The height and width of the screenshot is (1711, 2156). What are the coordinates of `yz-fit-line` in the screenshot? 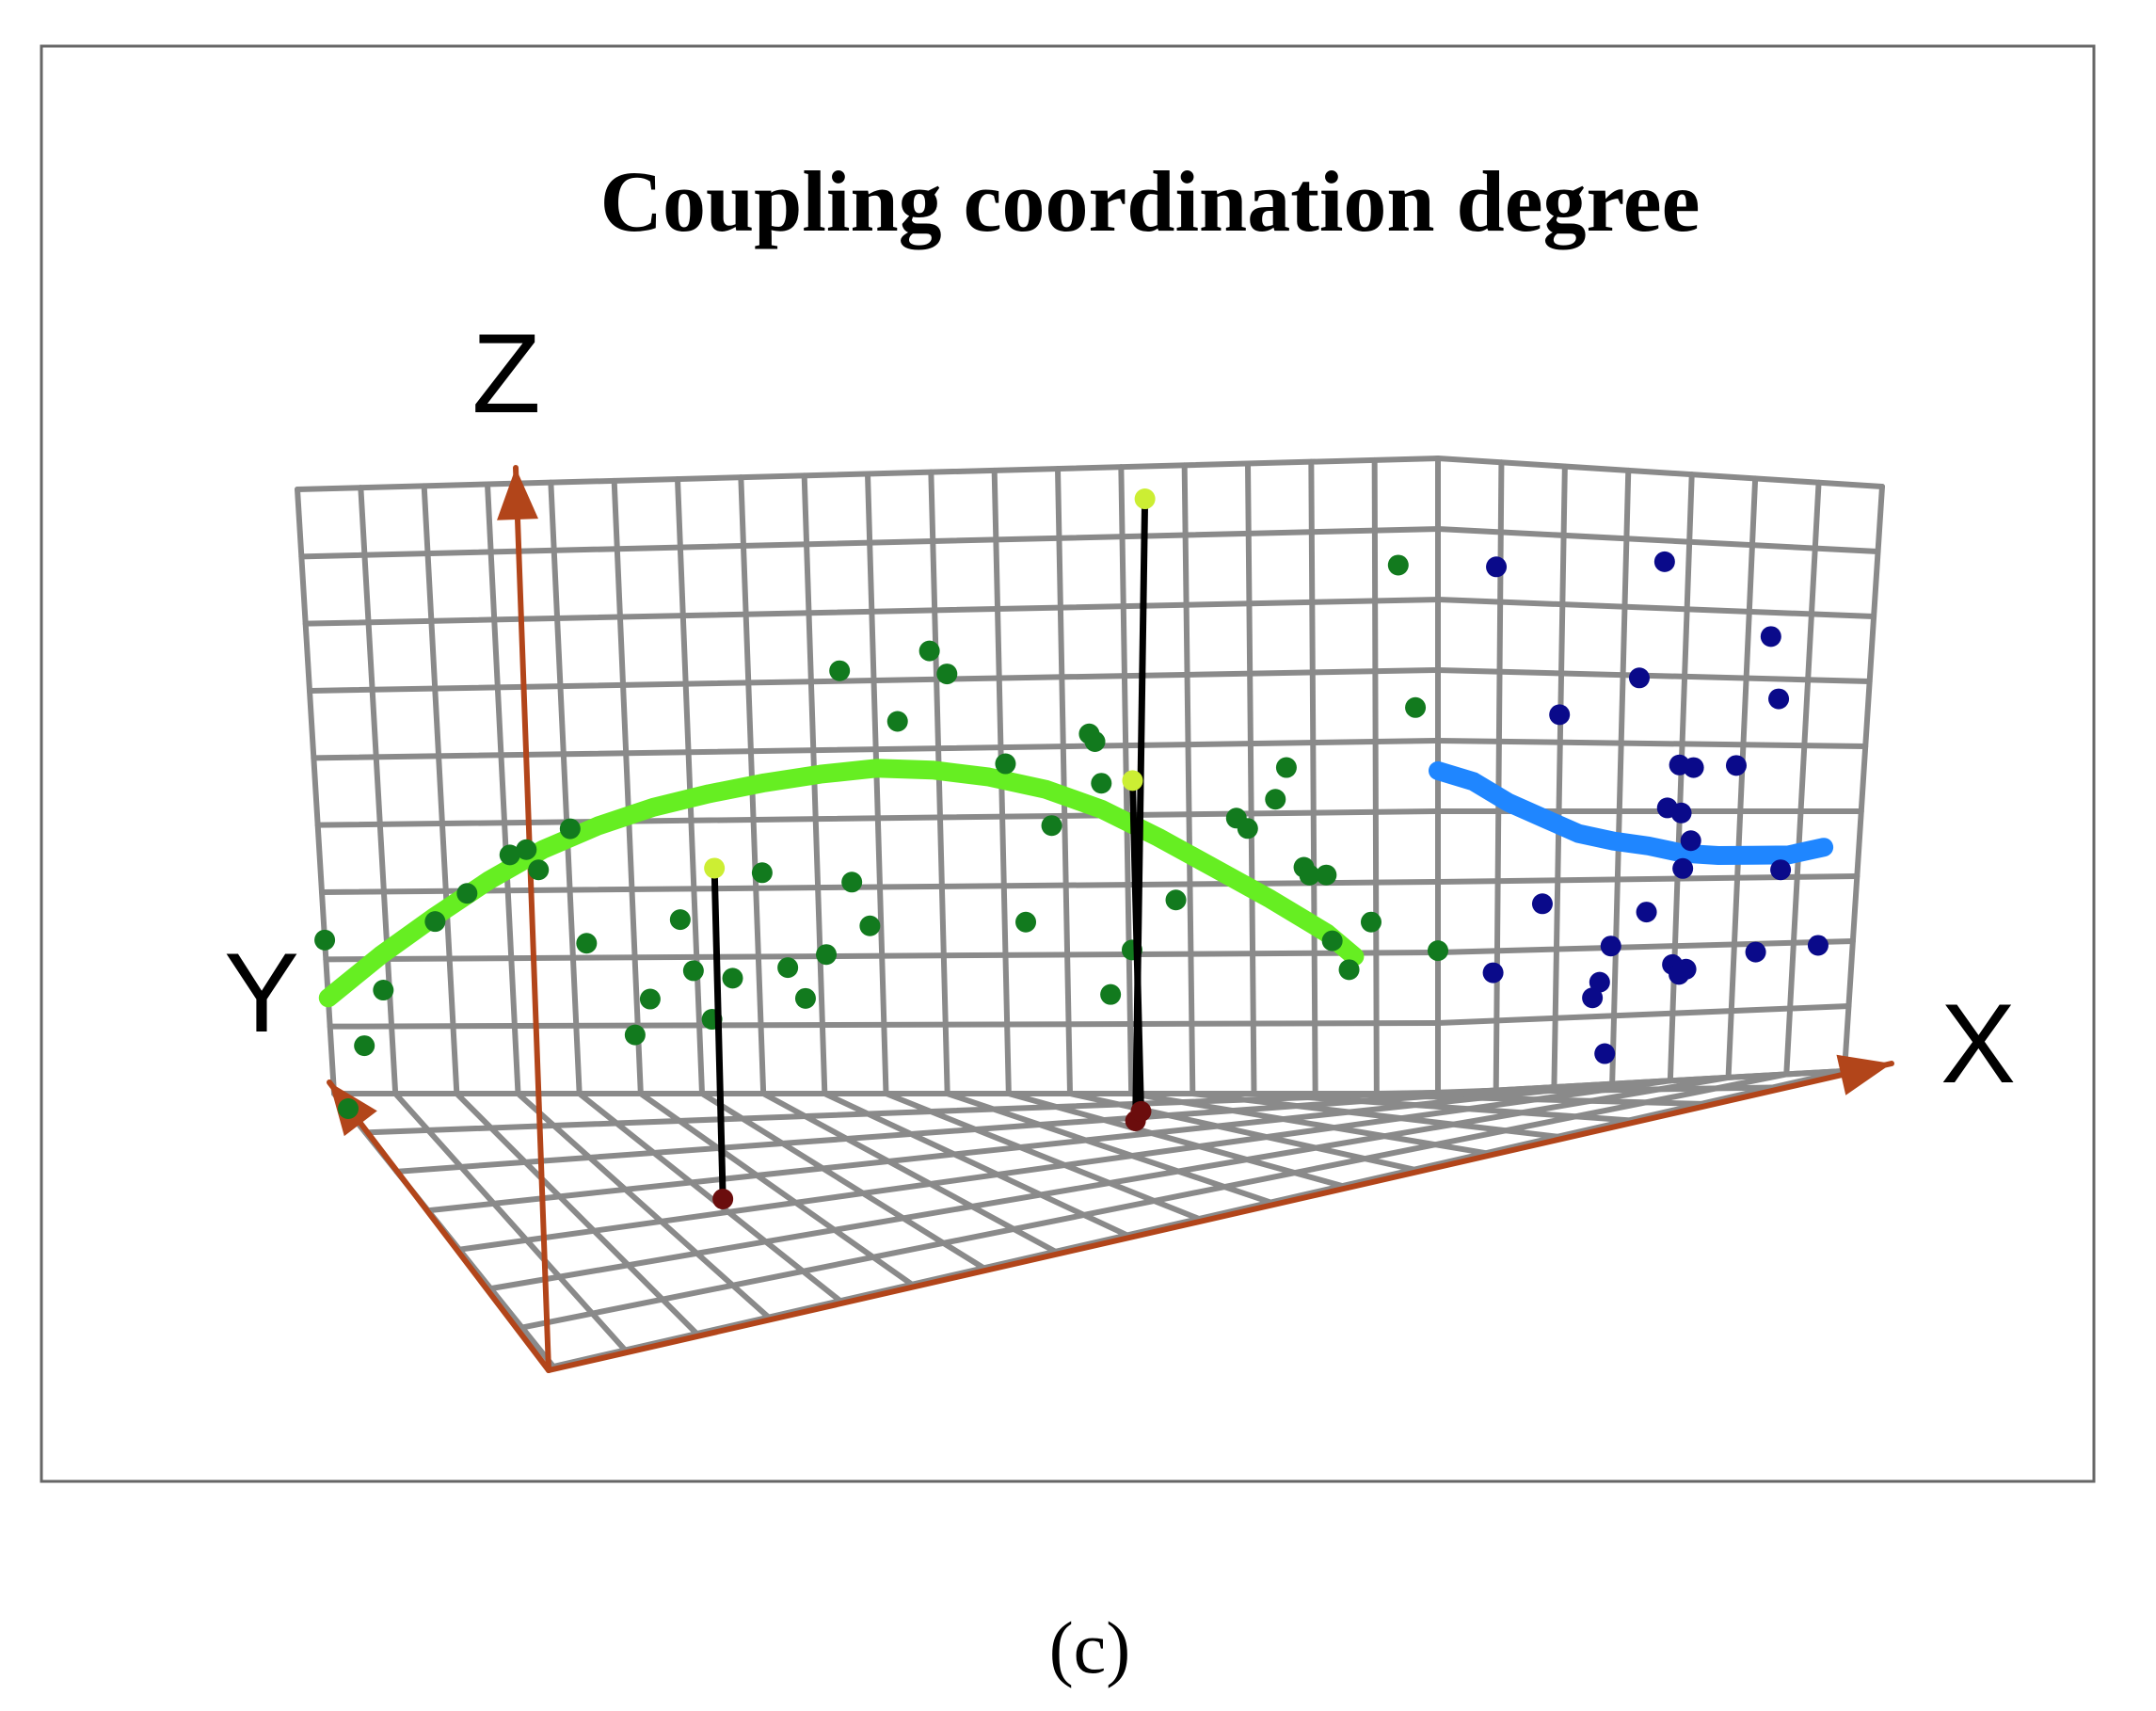 It's located at (1631, 812).